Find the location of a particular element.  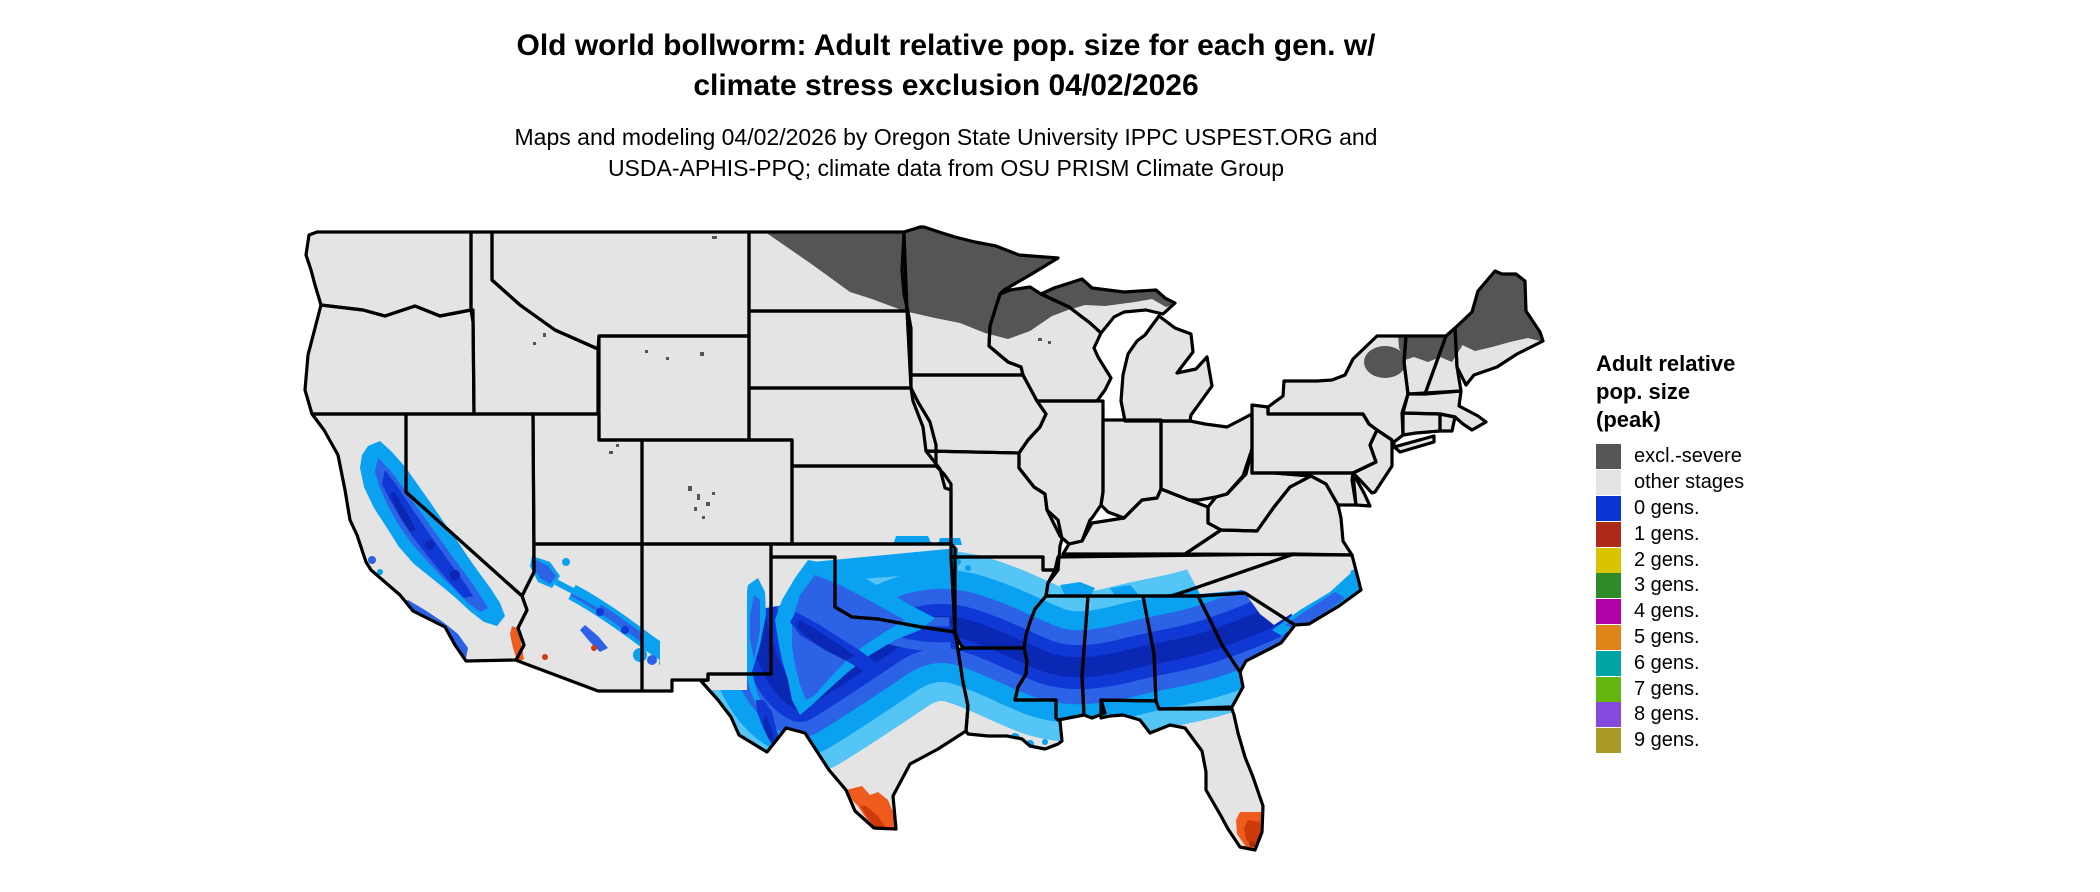

legend-swatch-other-stages is located at coordinates (1608, 483).